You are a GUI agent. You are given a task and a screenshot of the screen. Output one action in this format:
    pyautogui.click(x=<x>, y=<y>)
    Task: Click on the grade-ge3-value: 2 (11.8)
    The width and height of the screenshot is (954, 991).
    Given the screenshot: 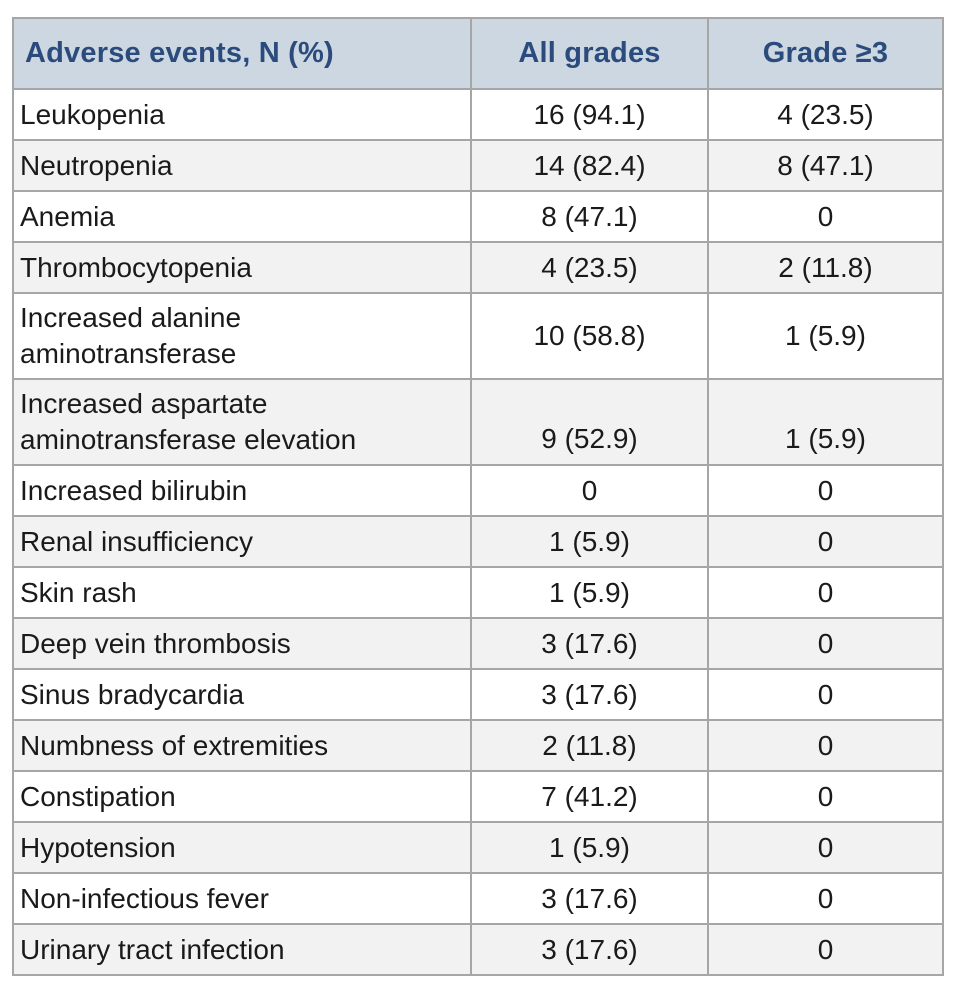 What is the action you would take?
    pyautogui.click(x=825, y=267)
    